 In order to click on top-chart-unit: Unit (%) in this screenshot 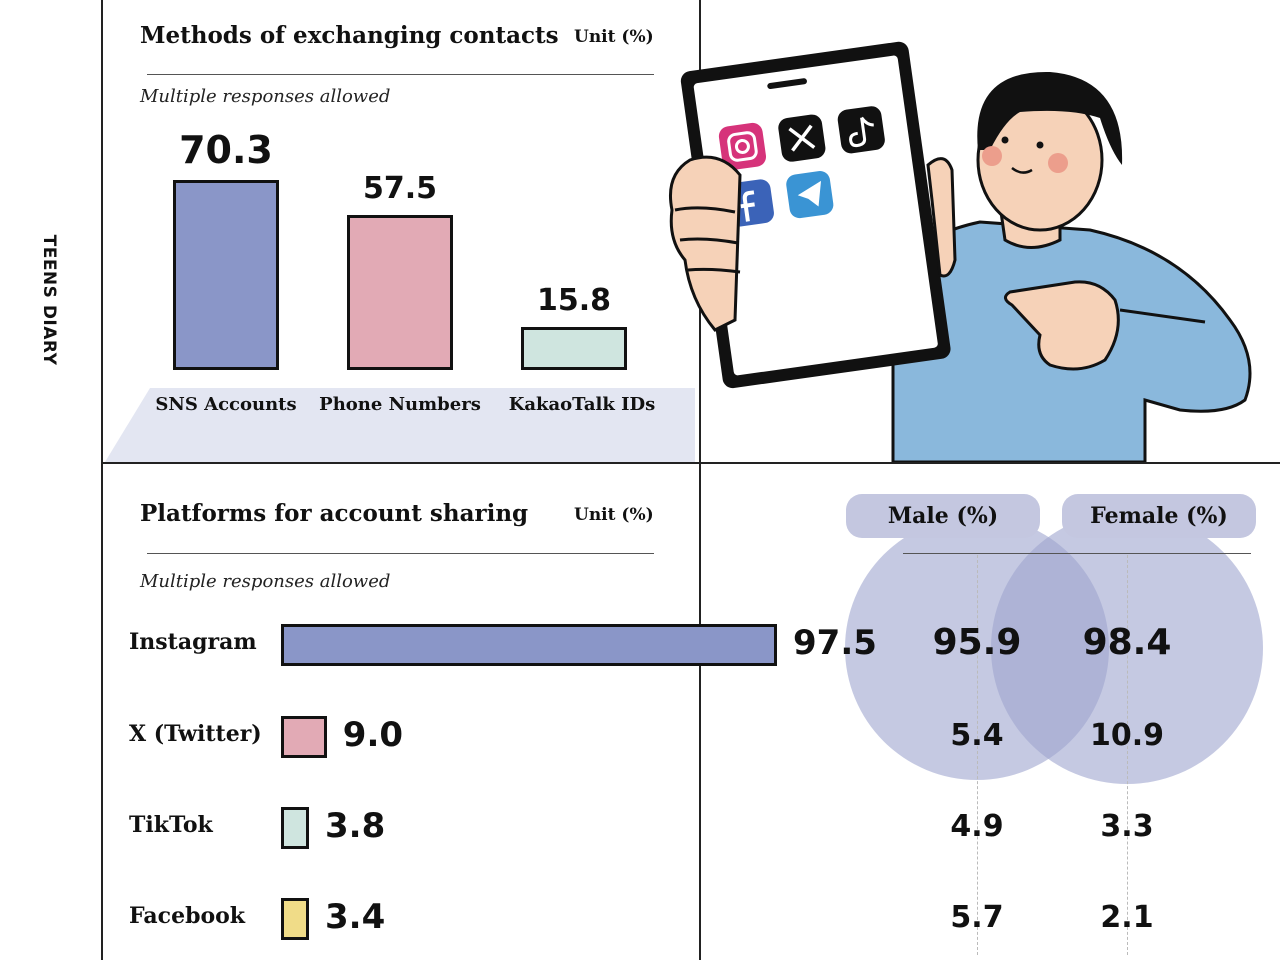, I will do `click(614, 37)`.